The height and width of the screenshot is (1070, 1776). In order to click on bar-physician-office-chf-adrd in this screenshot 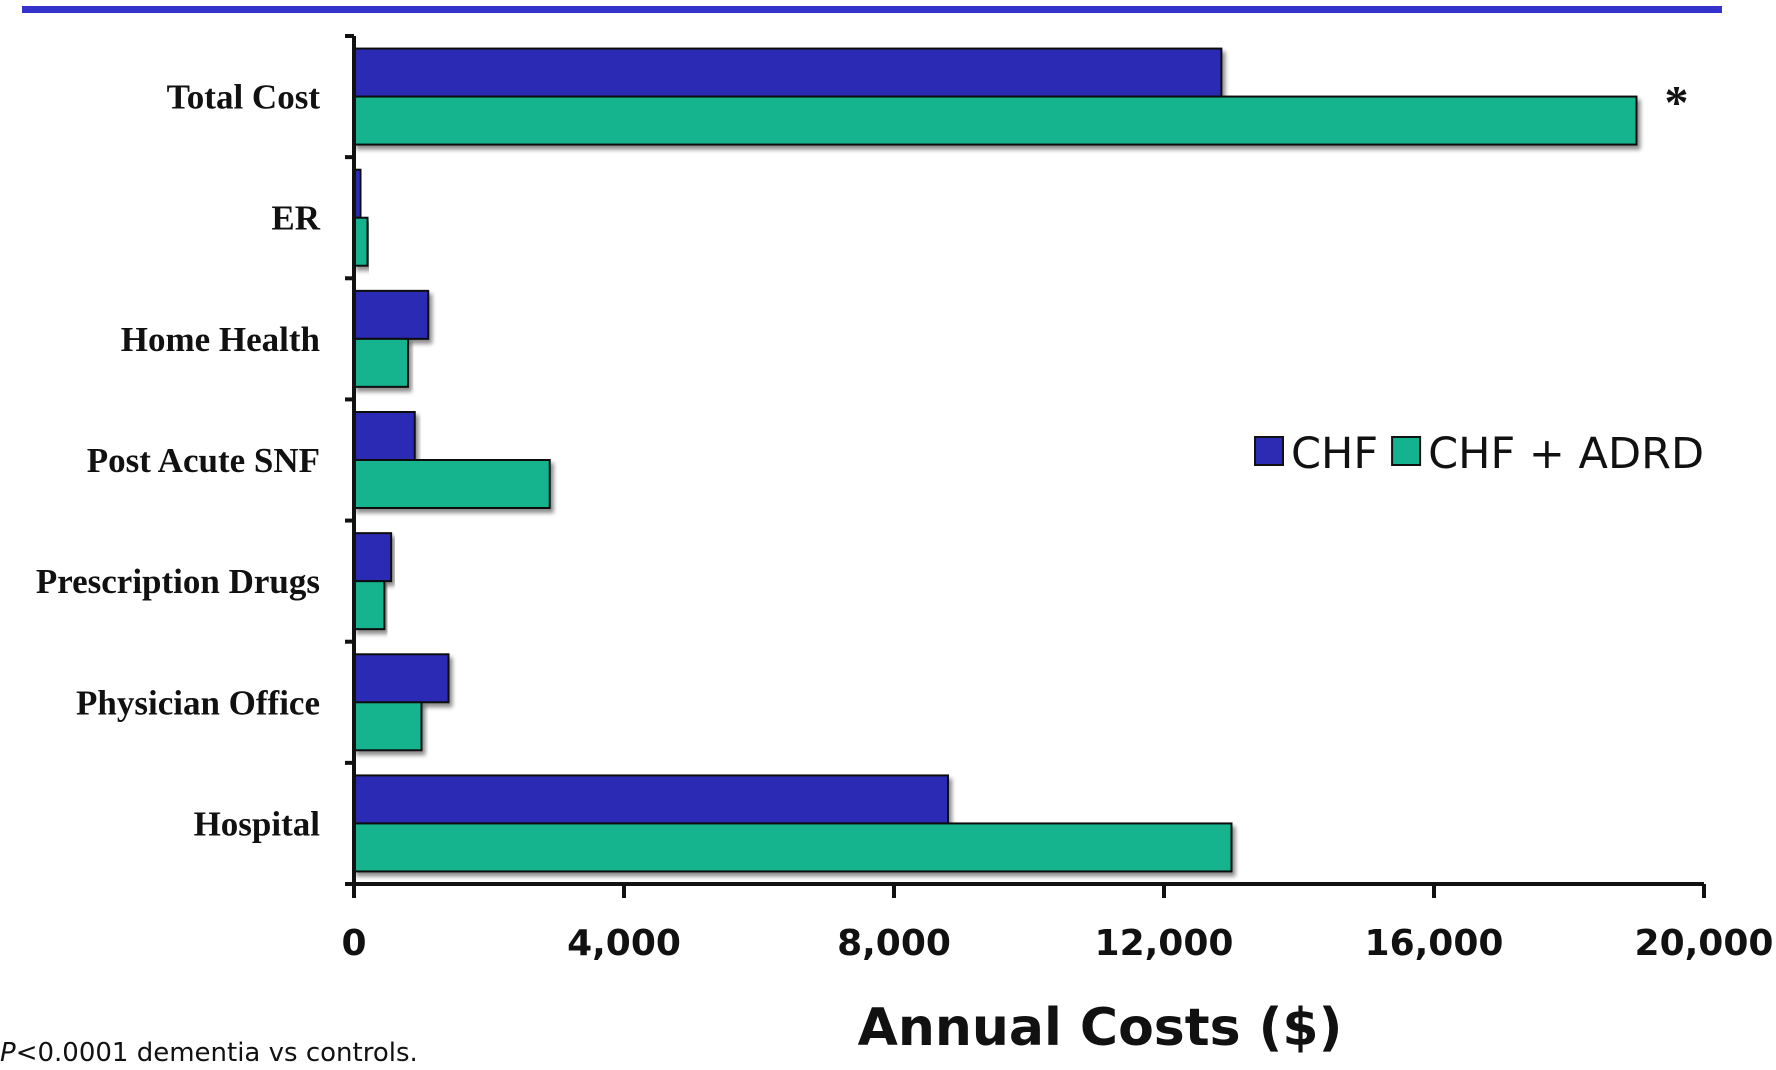, I will do `click(388, 726)`.